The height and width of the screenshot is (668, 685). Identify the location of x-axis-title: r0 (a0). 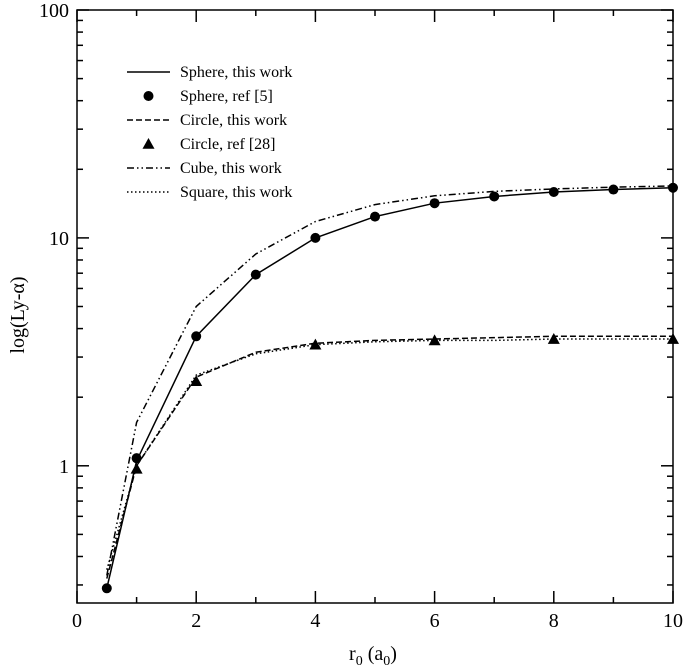
(373, 655).